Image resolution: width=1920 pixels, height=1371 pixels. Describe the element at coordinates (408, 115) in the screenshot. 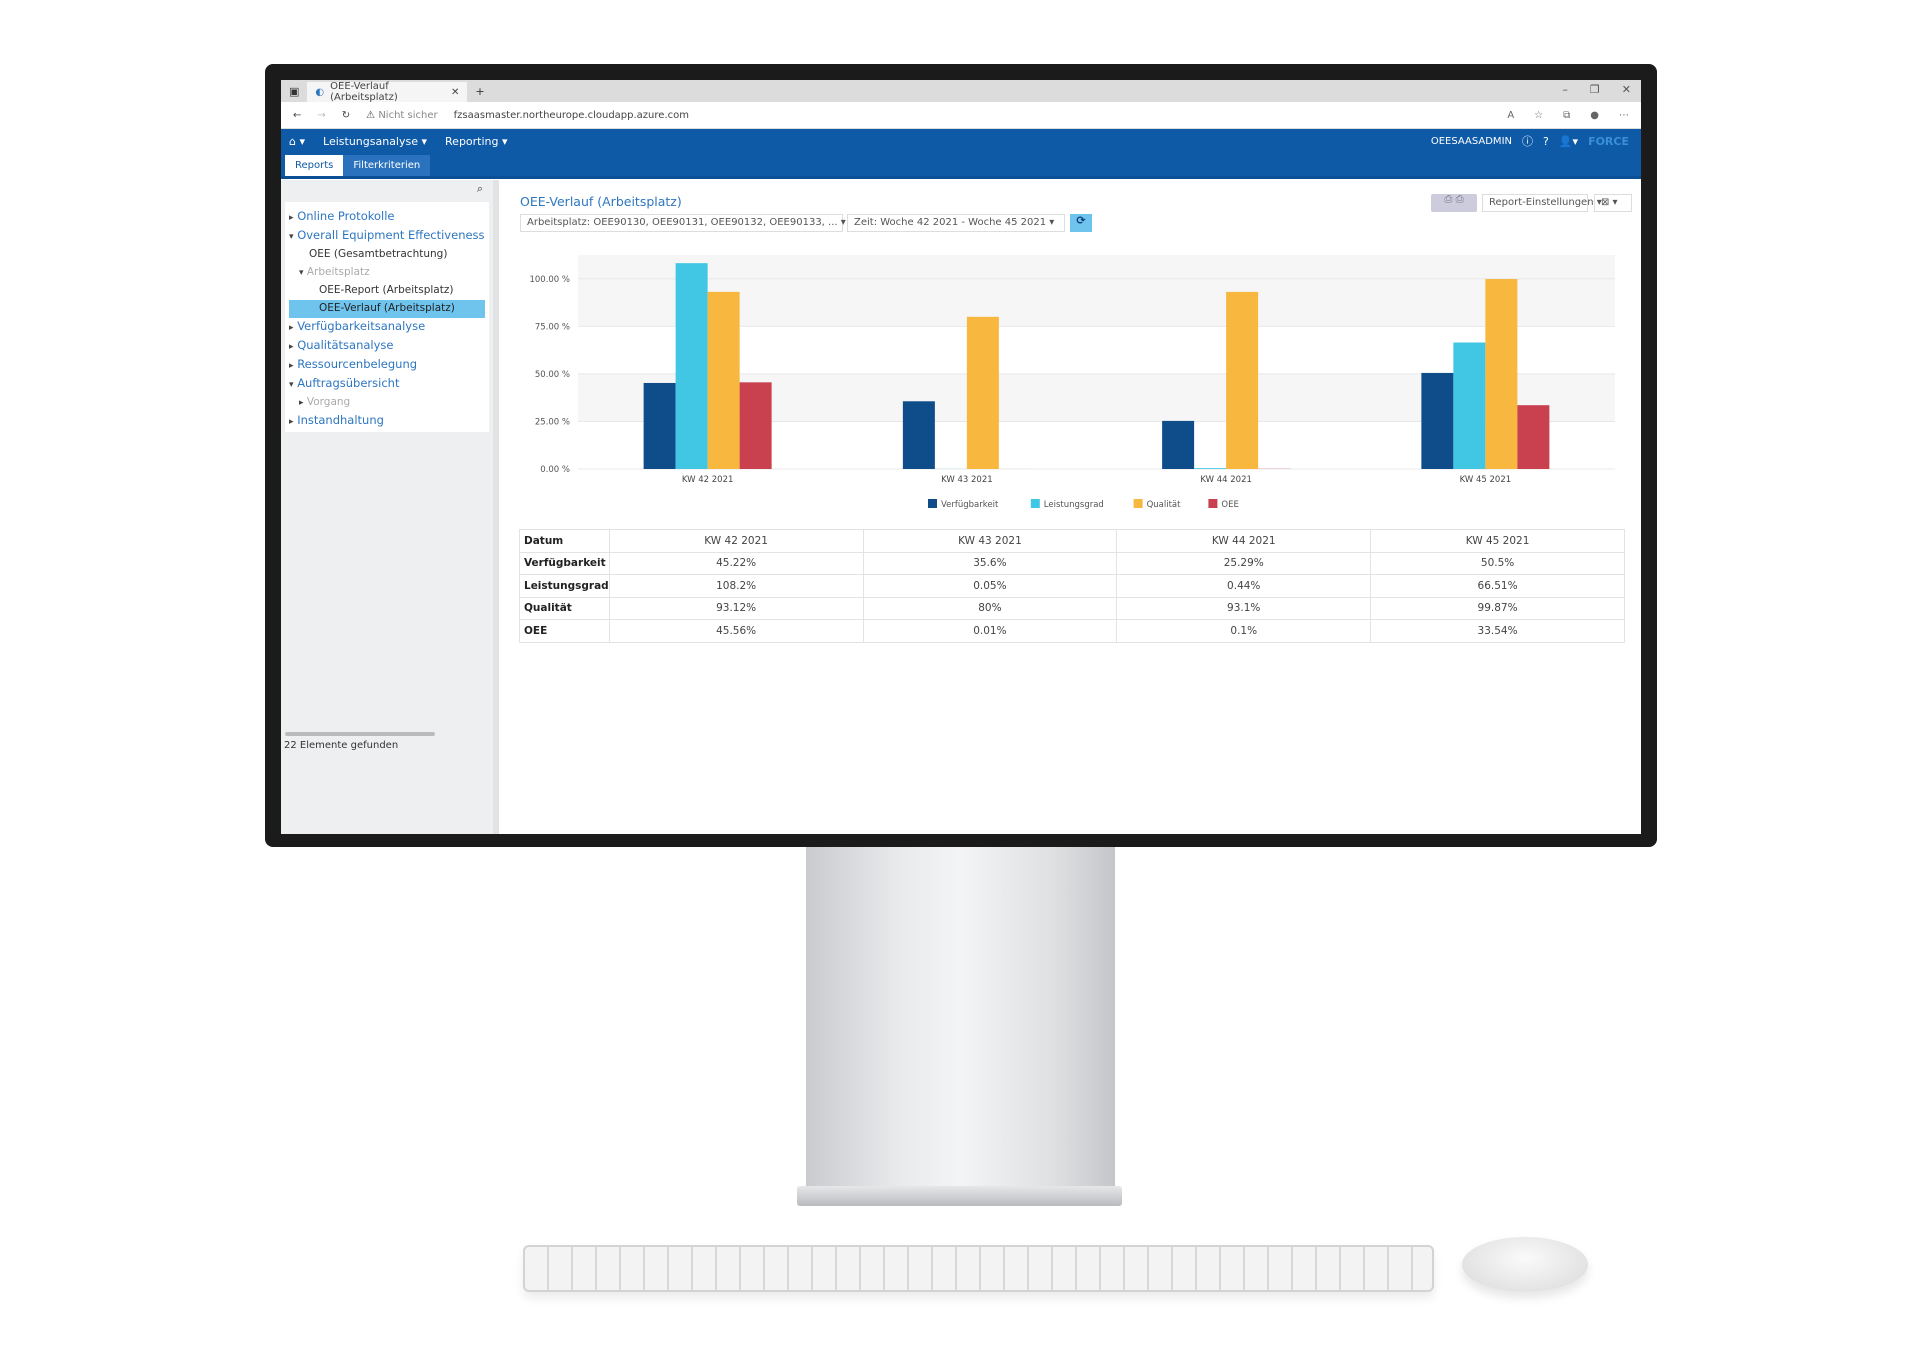

I see `security-label: Nicht sicher` at that location.